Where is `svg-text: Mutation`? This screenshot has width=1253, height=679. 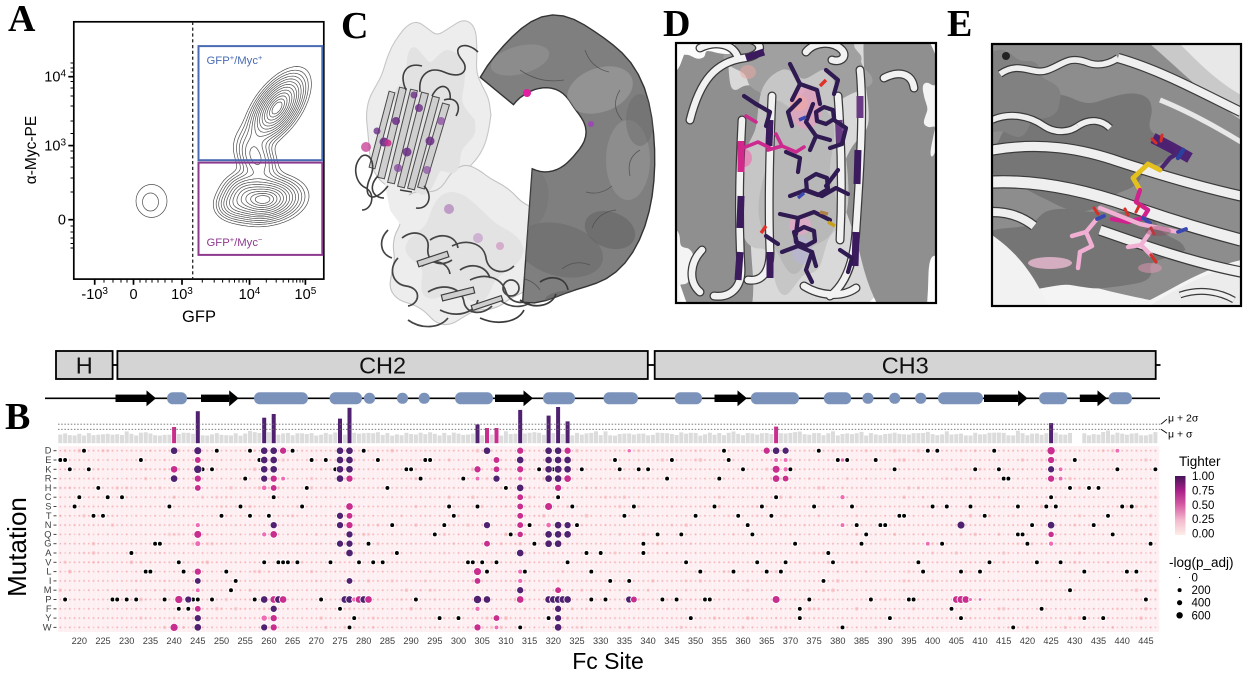
svg-text: Mutation is located at coordinates (17, 547).